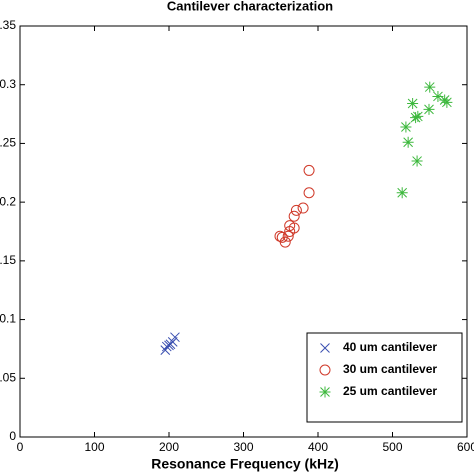  Describe the element at coordinates (8, 319) in the screenshot. I see `y-tick-label: 0.1` at that location.